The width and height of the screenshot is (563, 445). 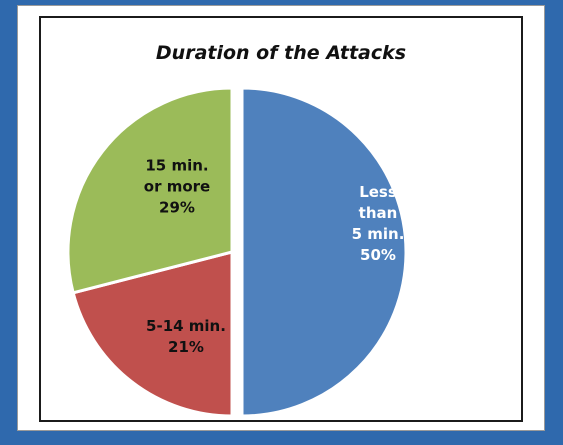 What do you see at coordinates (378, 192) in the screenshot?
I see `pie-slice-0-label: Less` at bounding box center [378, 192].